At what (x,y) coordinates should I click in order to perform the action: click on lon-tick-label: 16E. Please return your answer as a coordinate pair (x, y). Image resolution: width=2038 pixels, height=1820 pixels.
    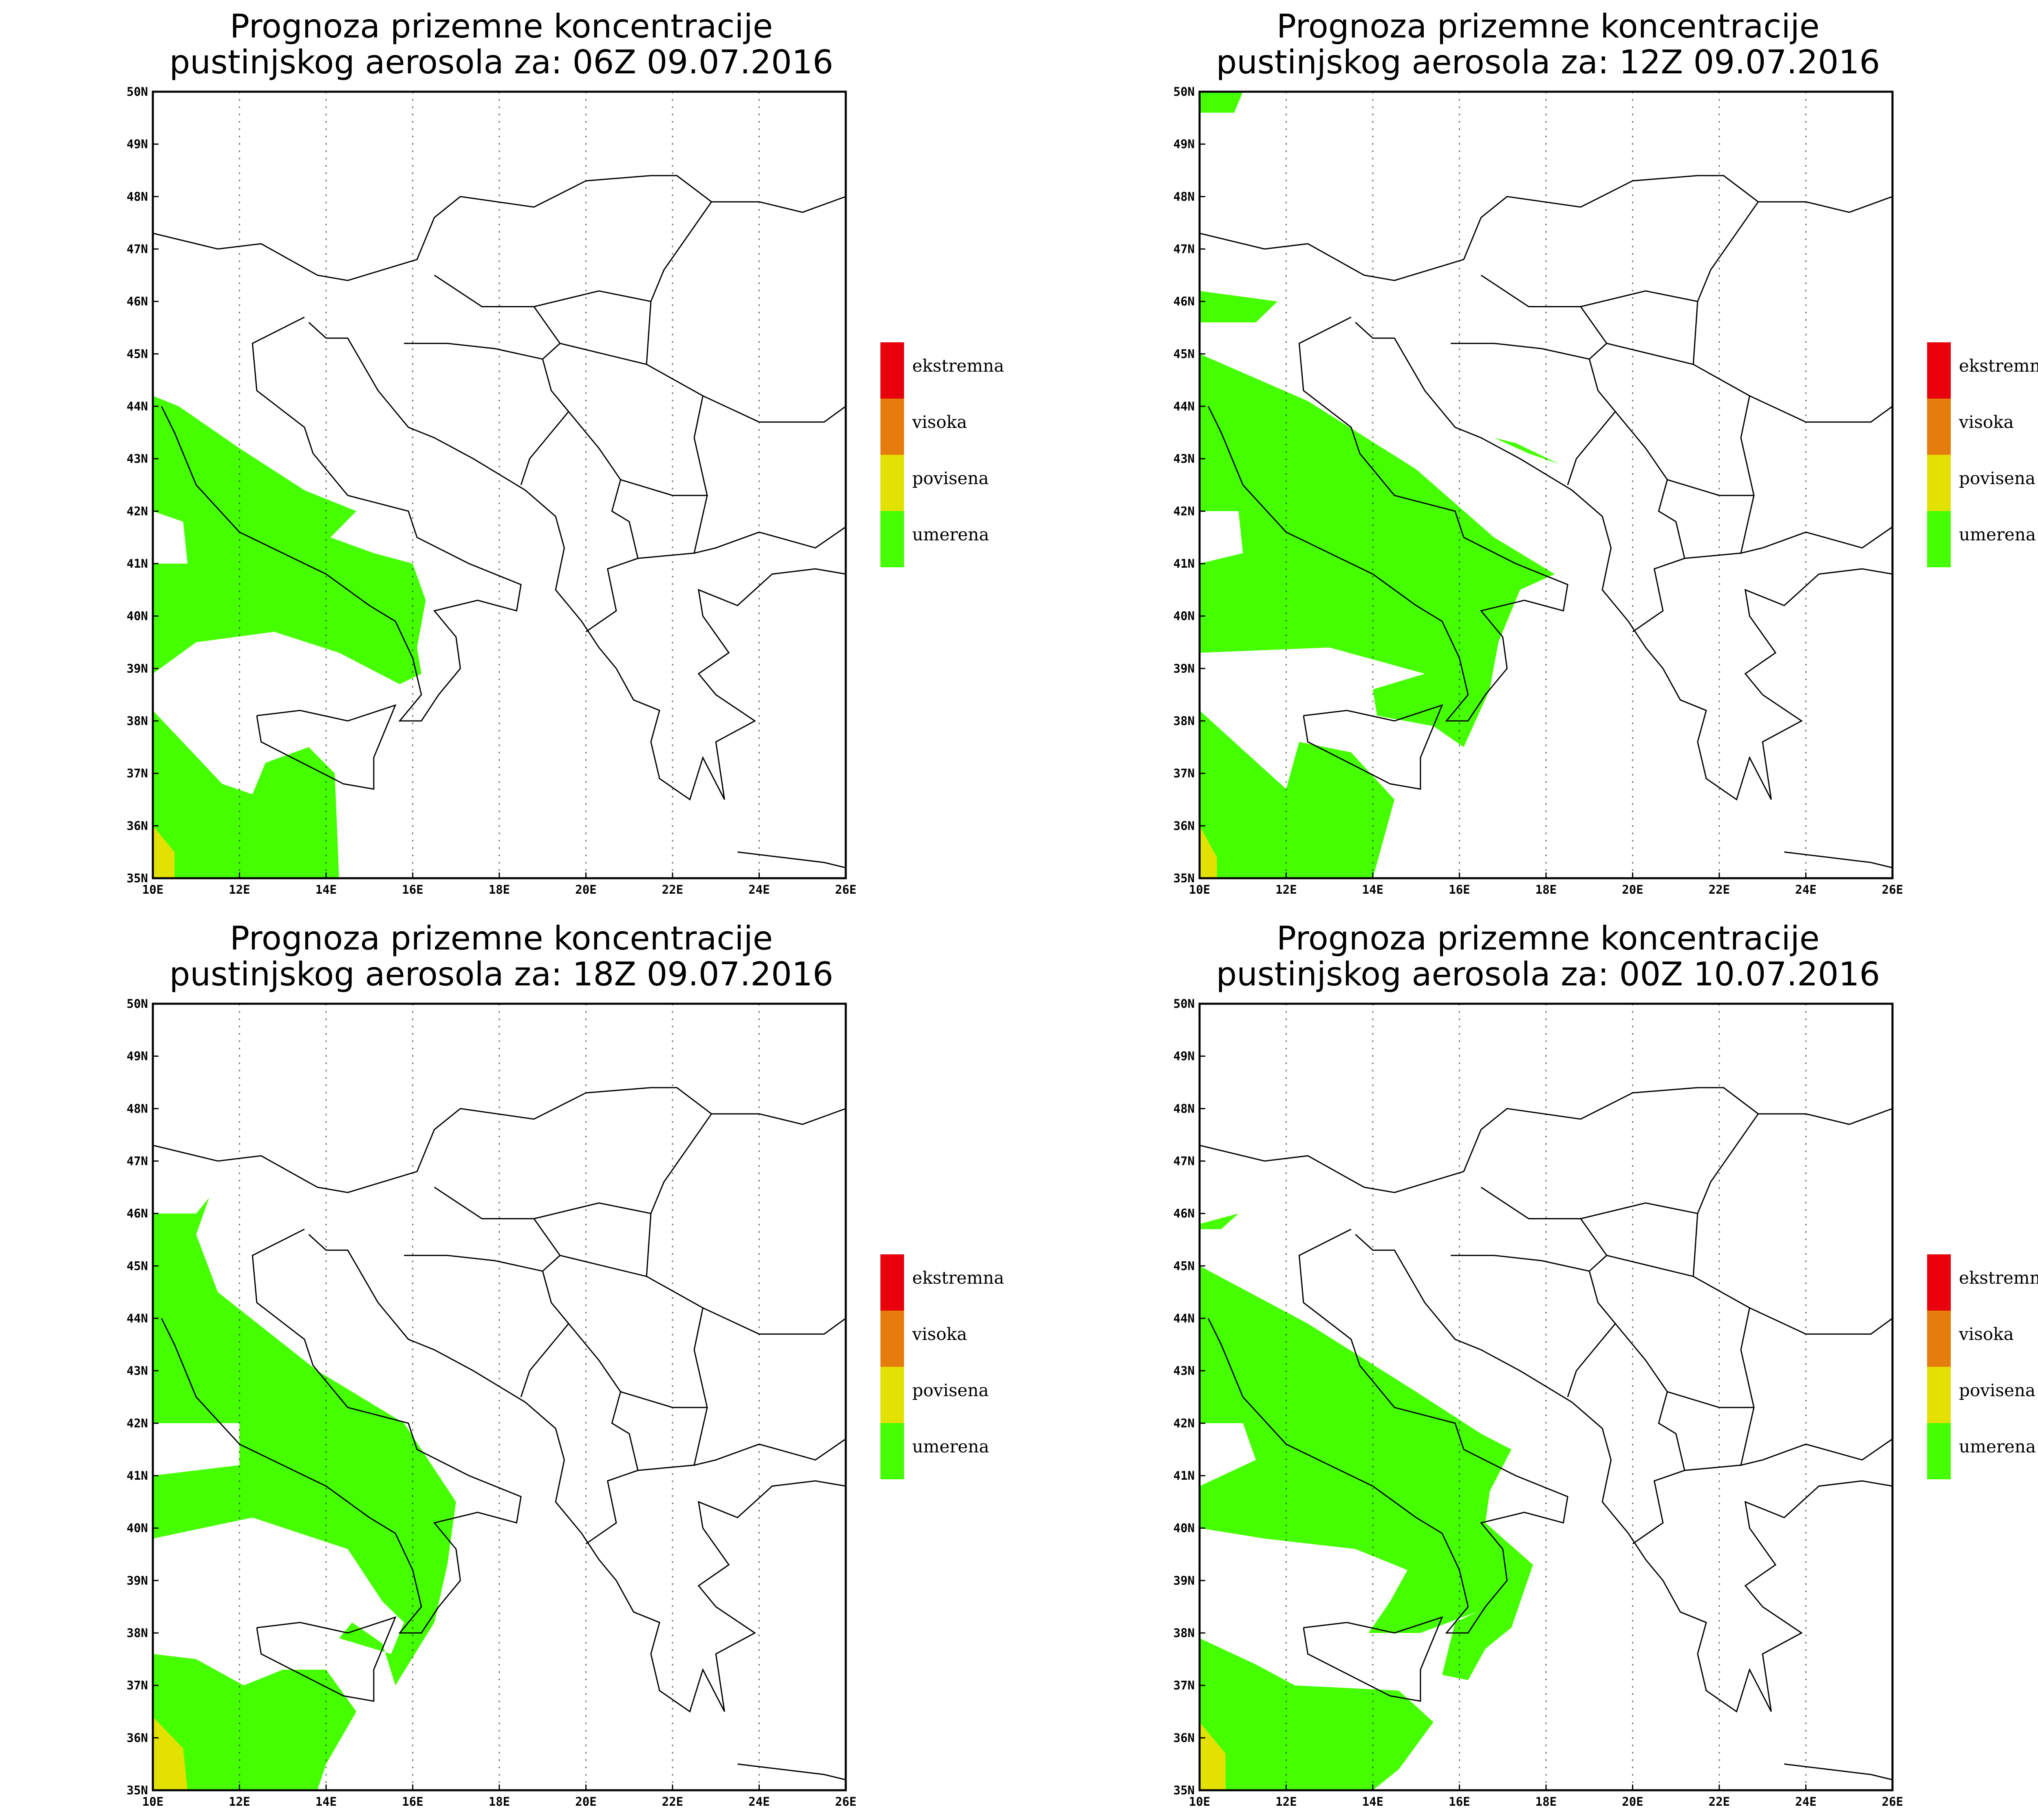
    Looking at the image, I should click on (412, 890).